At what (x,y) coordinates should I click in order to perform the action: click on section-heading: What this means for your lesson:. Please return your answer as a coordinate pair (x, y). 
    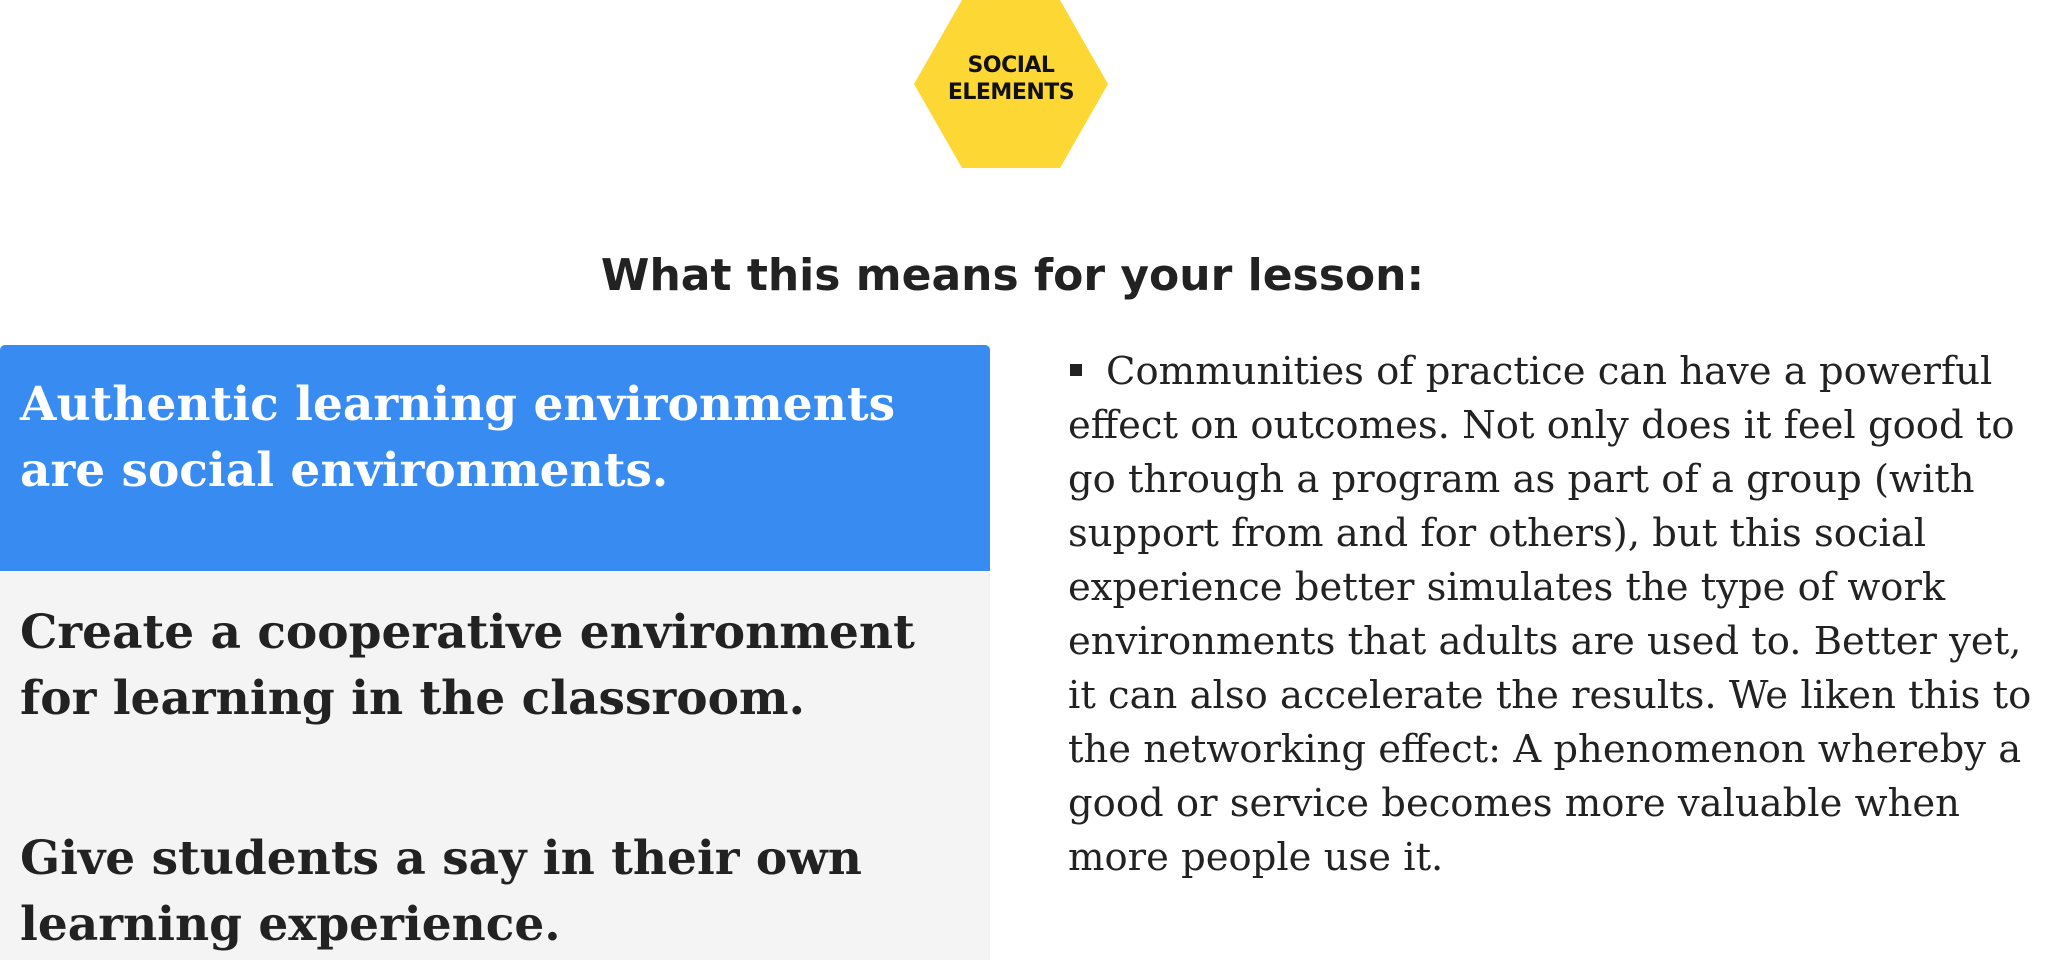
    Looking at the image, I should click on (1012, 275).